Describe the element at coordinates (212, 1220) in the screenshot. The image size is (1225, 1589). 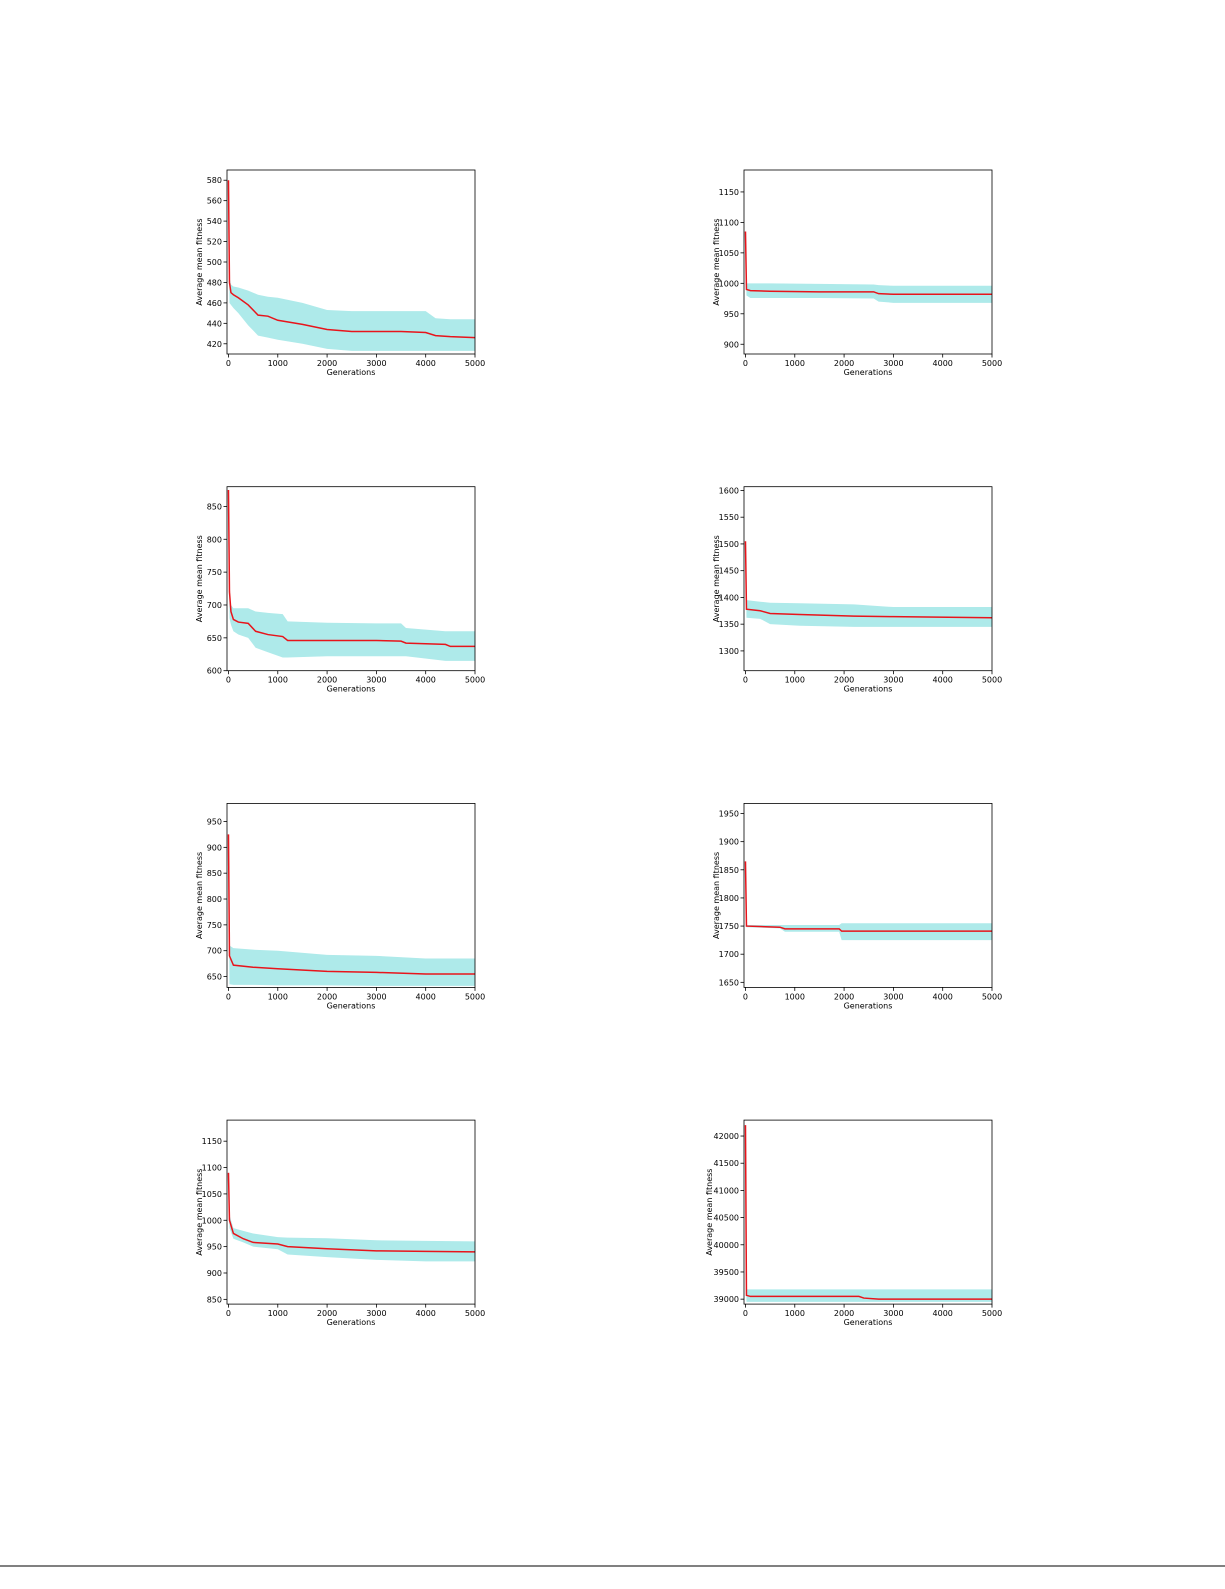
I see `y-tick-label: 1000` at that location.